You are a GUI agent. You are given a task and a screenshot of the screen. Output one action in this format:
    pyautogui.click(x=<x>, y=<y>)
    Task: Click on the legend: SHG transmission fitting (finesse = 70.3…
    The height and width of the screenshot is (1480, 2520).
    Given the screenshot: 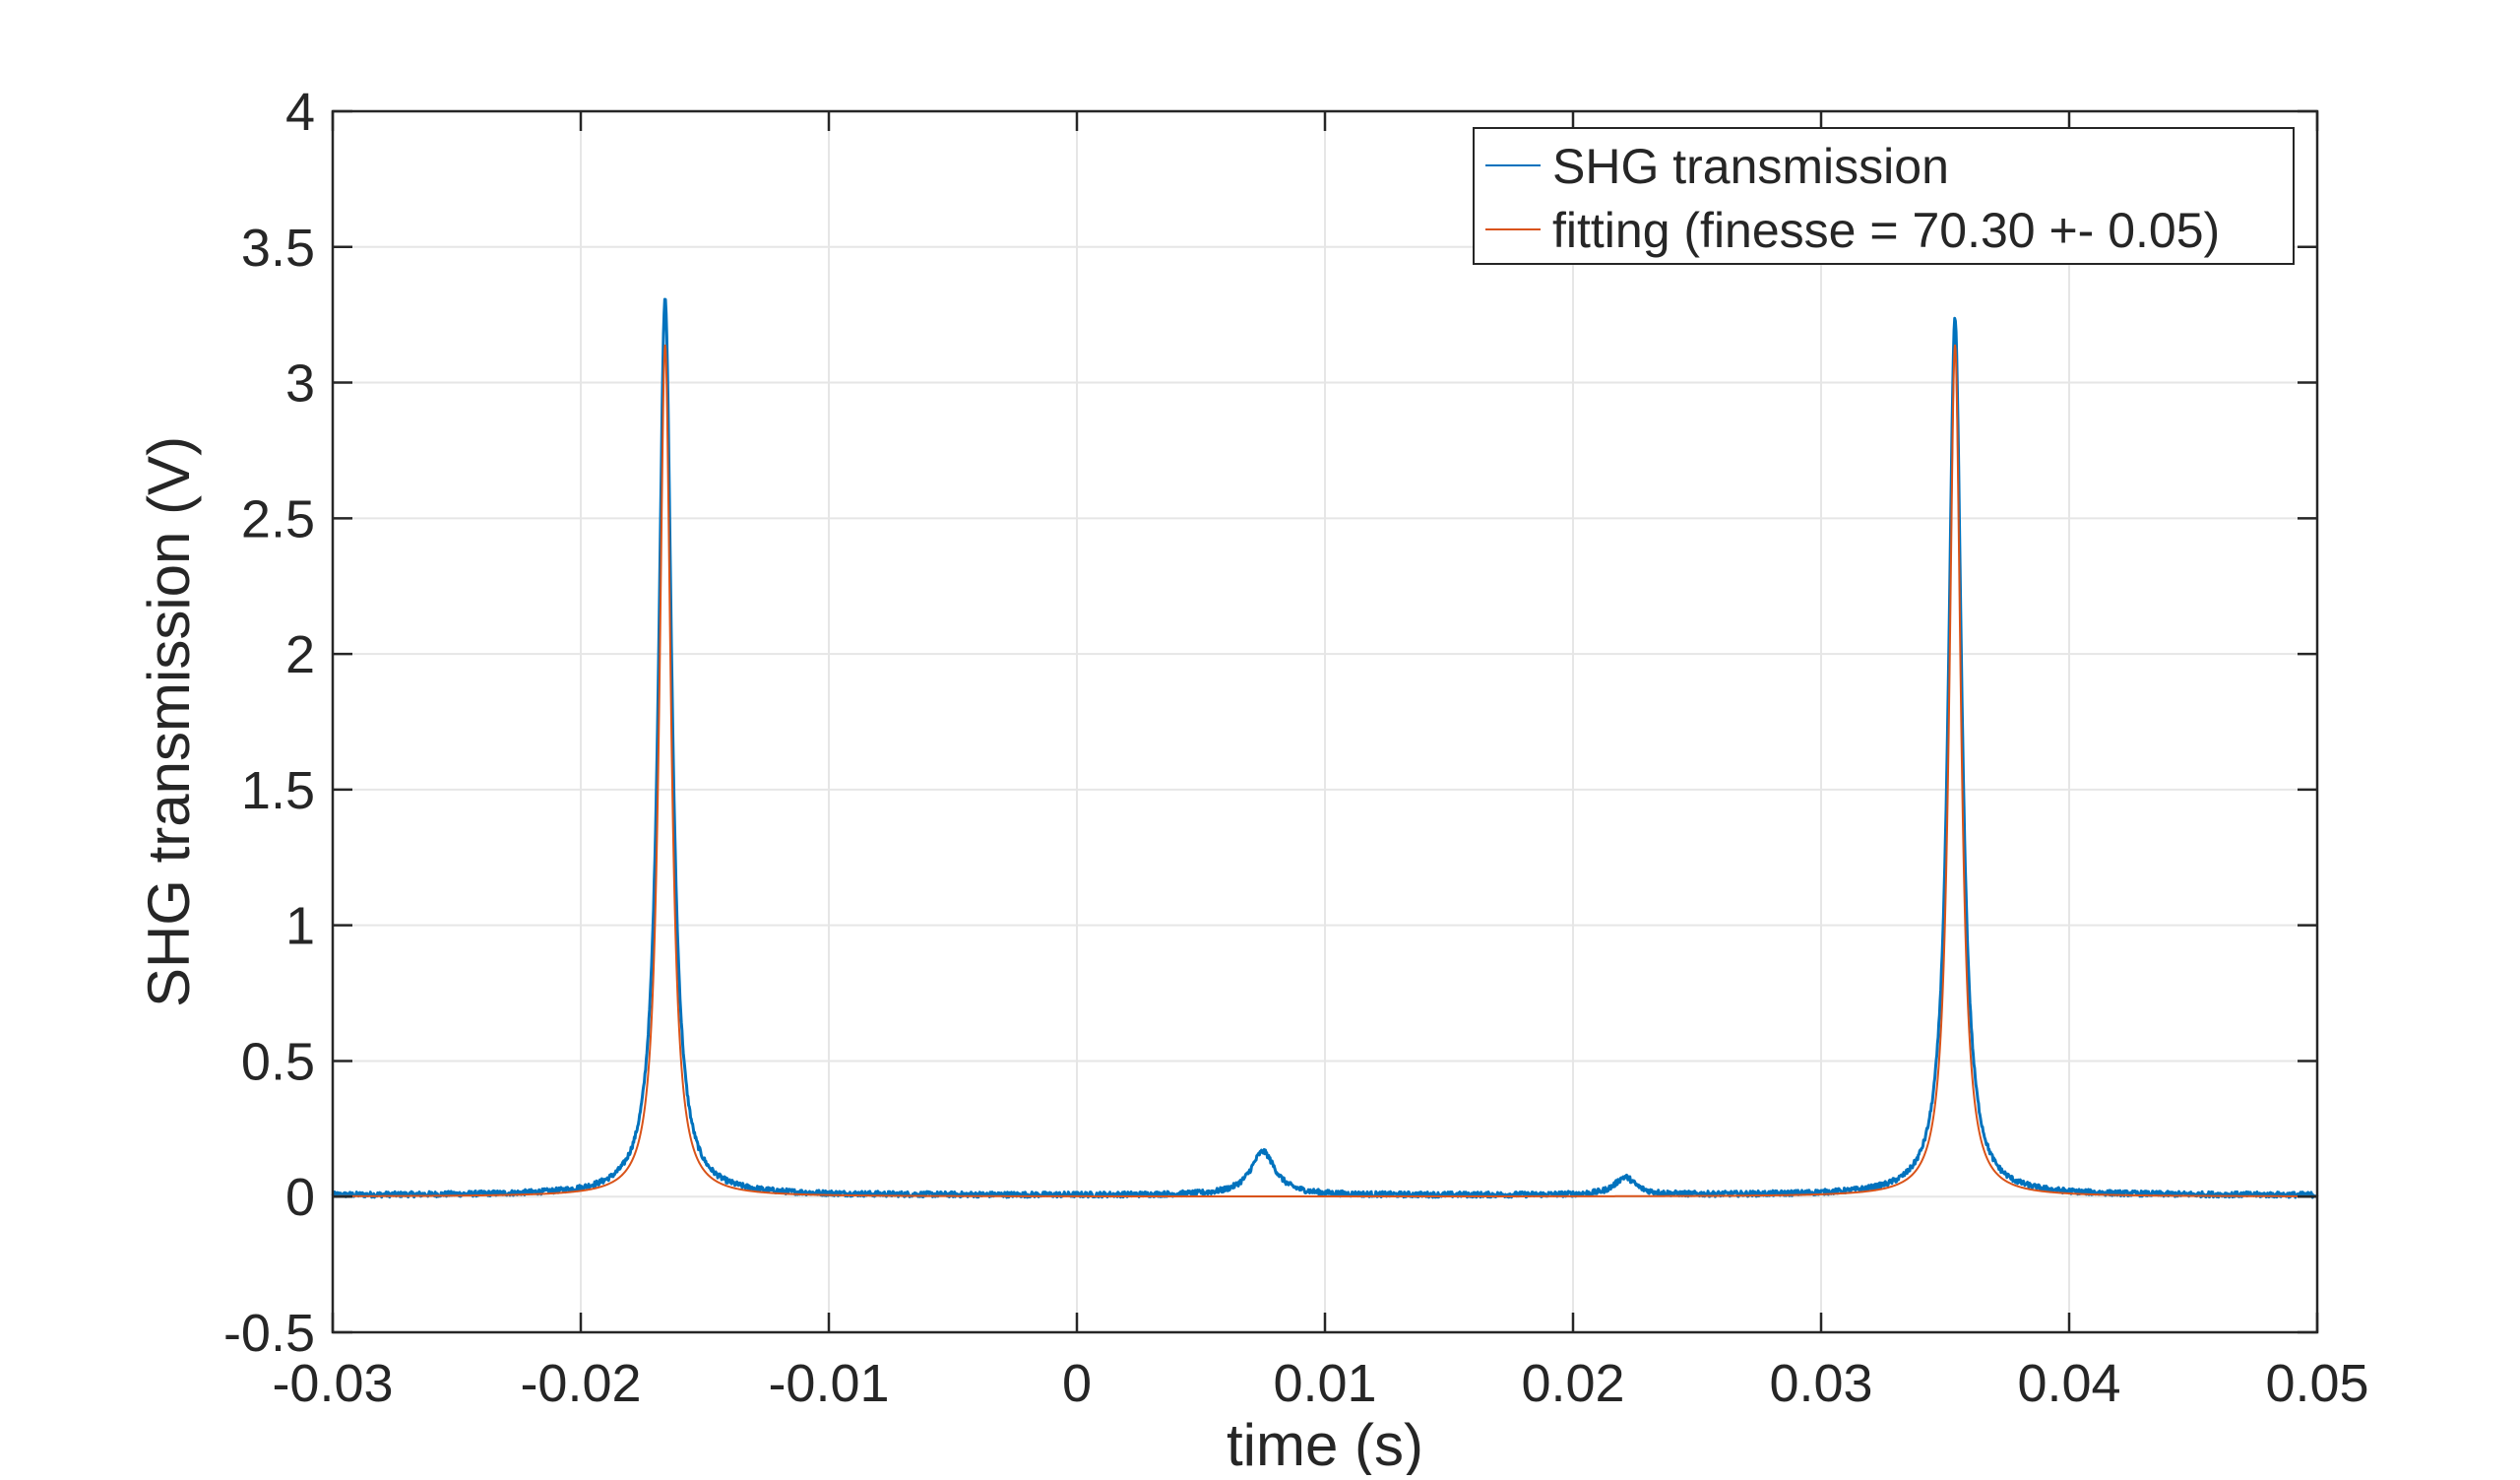 What is the action you would take?
    pyautogui.click(x=1884, y=196)
    